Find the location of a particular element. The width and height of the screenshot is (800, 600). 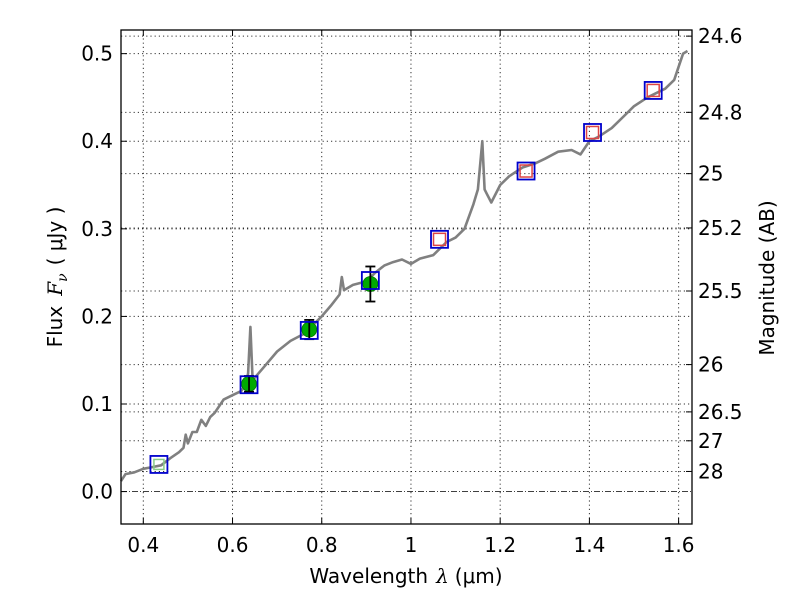

right-axis-label: Magnitude (AB) is located at coordinates (767, 277).